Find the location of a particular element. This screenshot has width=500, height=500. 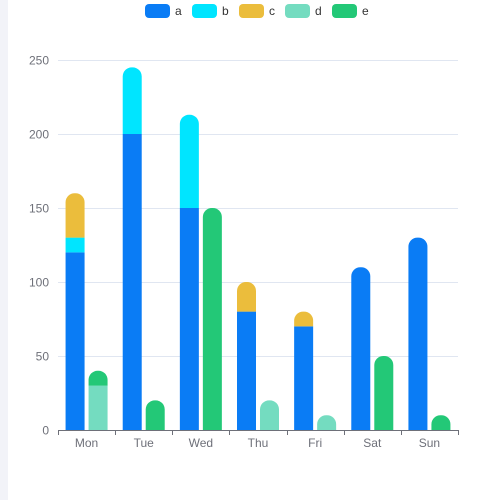

legend-swatch-d is located at coordinates (297, 11).